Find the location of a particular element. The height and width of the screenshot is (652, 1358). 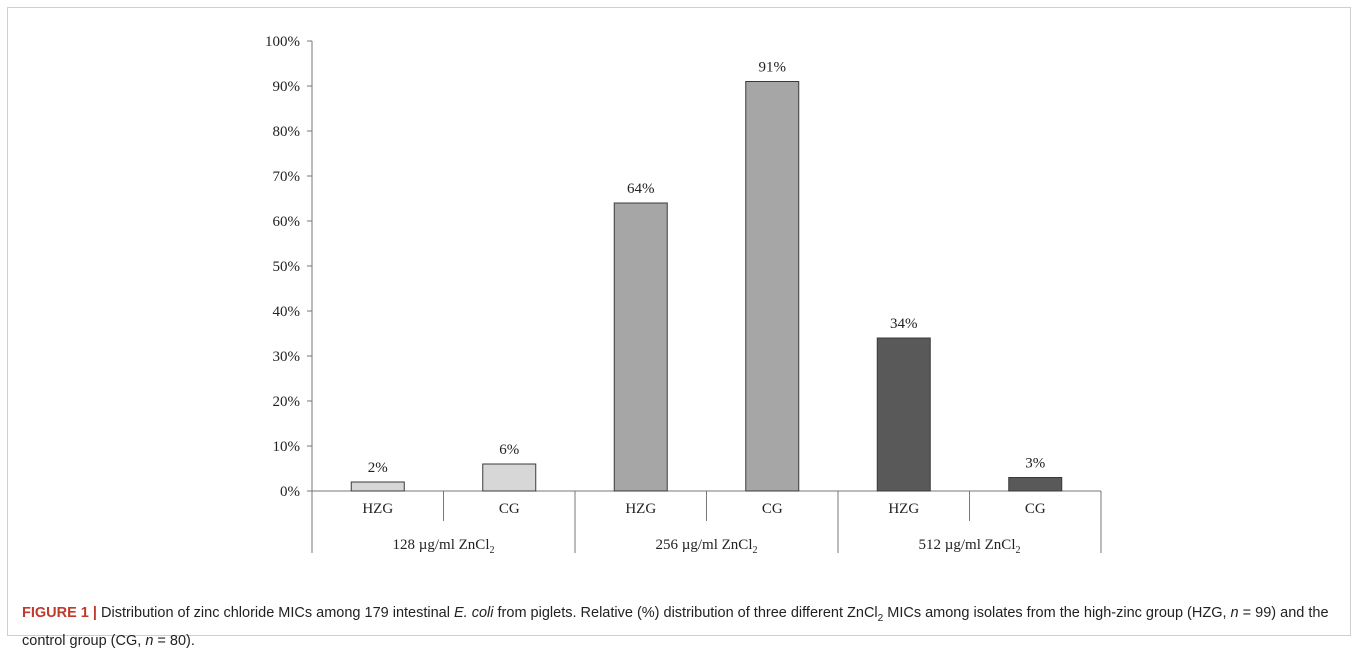

figure-label: FIGURE 1 | is located at coordinates (59, 613).